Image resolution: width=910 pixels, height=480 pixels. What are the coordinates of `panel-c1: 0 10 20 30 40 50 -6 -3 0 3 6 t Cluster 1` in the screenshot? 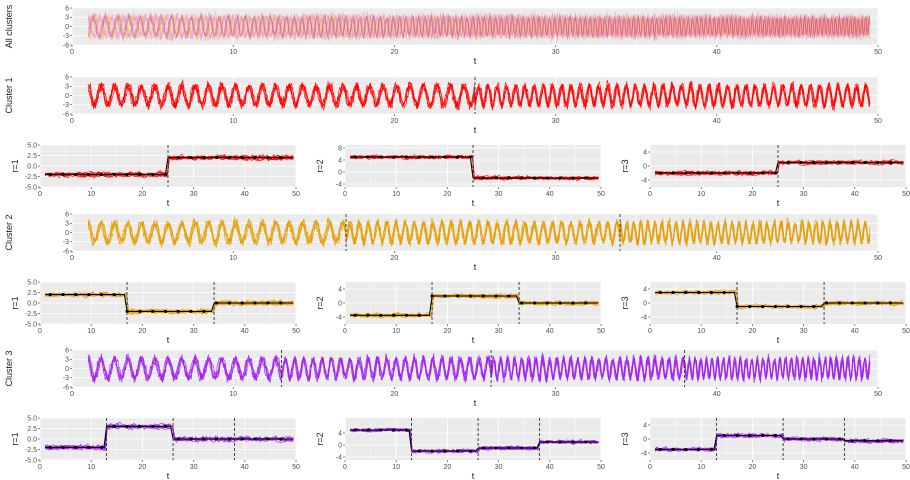 It's located at (443, 104).